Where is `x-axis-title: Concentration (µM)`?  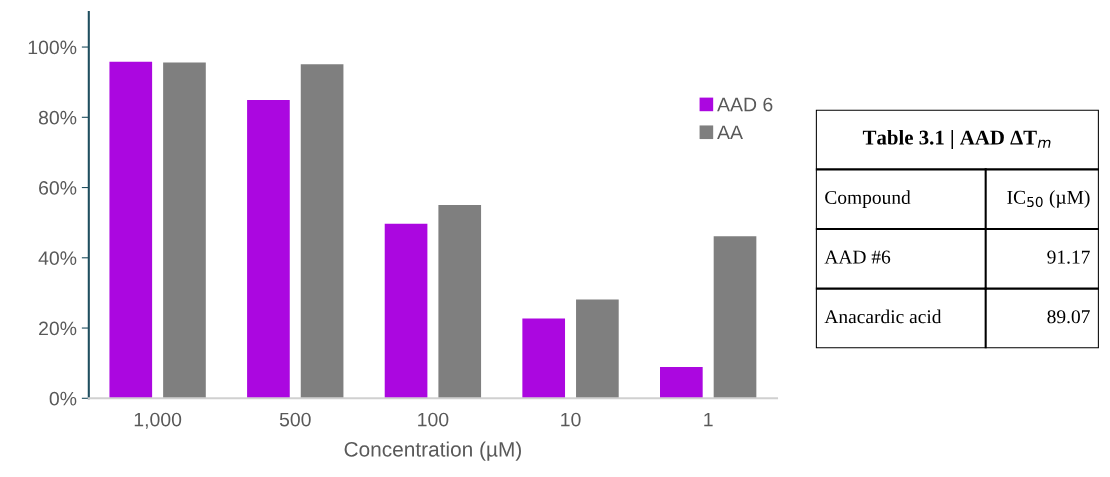 x-axis-title: Concentration (µM) is located at coordinates (432, 451).